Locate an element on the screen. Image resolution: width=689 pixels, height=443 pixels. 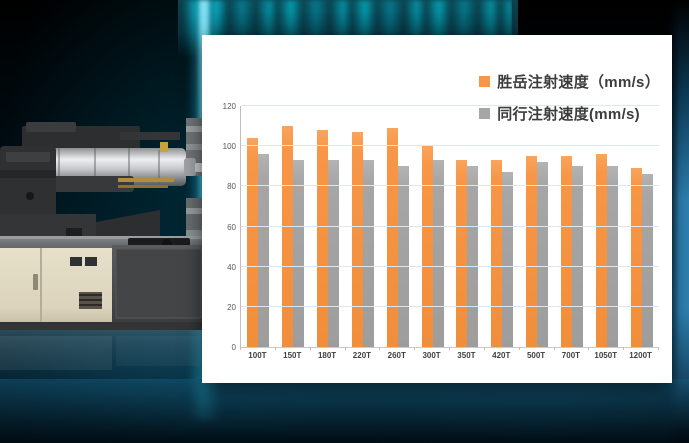
y-axis-tick-label: 80 is located at coordinates (231, 187).